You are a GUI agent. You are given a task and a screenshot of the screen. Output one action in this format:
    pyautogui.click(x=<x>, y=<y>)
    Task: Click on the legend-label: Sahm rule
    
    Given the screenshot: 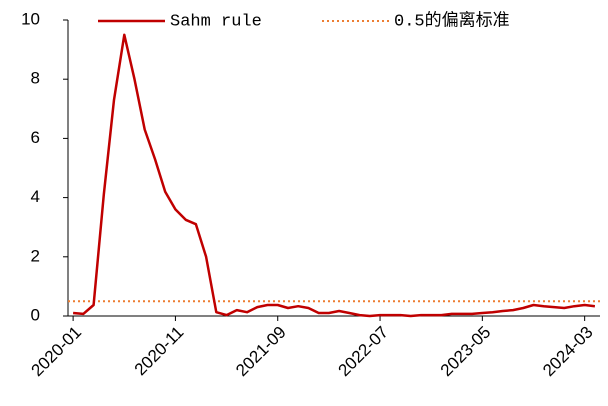 What is the action you would take?
    pyautogui.click(x=216, y=21)
    